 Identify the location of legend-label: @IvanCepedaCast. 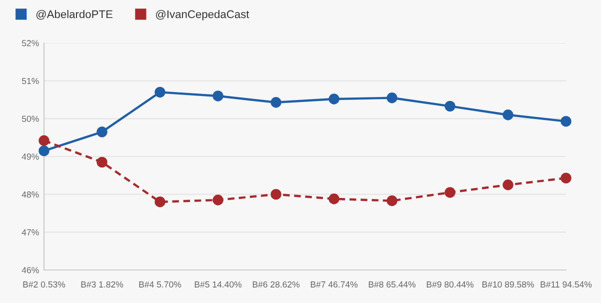
(203, 15).